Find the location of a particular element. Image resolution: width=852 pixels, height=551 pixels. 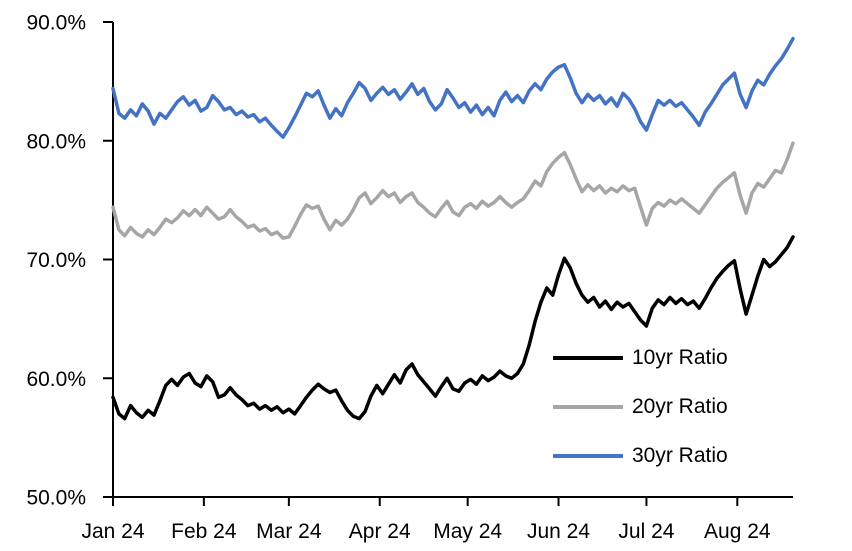

legend-label-30yr: 30yr Ratio is located at coordinates (680, 455).